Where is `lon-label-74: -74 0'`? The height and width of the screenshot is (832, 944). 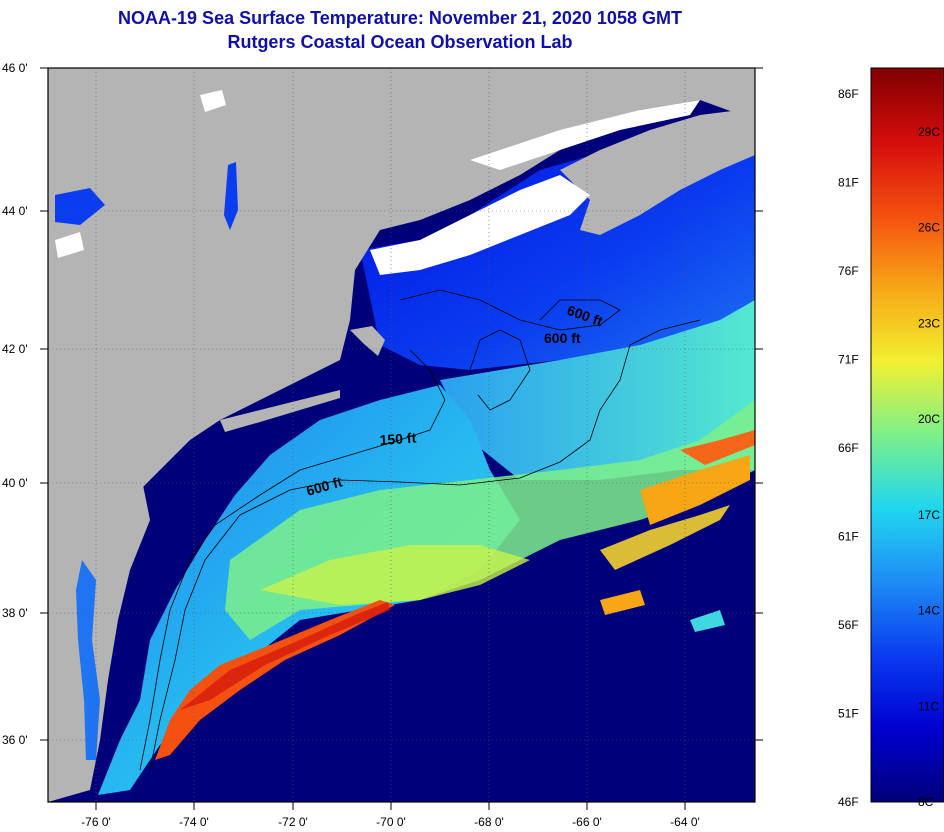 lon-label-74: -74 0' is located at coordinates (194, 822).